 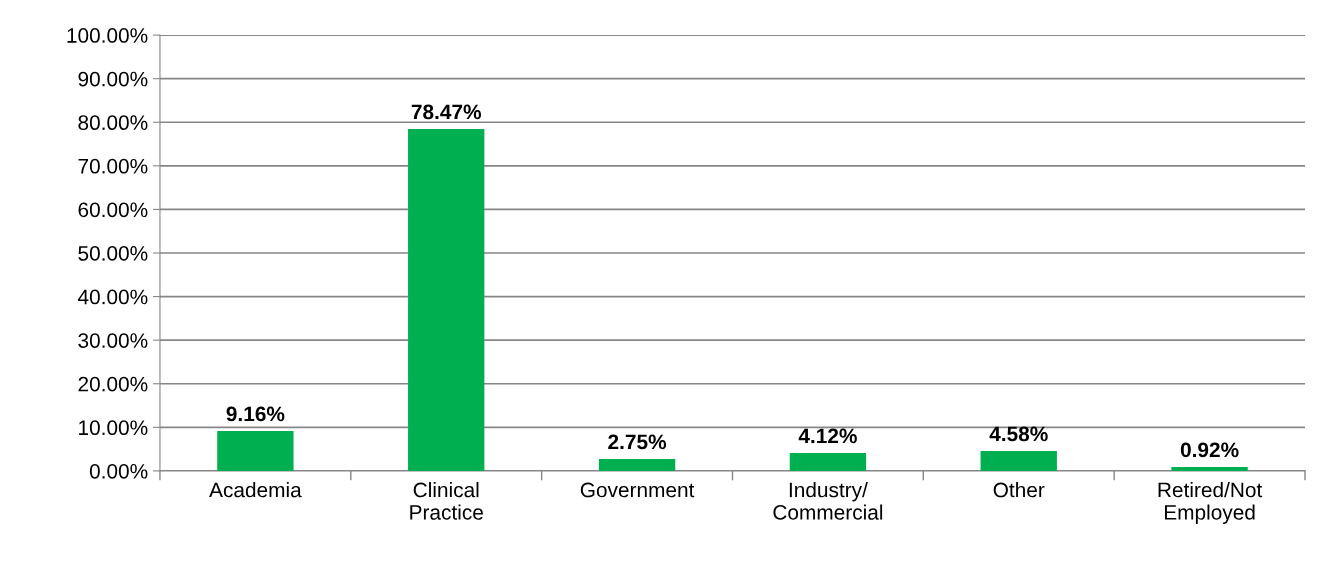 What do you see at coordinates (446, 112) in the screenshot?
I see `data-label: 78.47%` at bounding box center [446, 112].